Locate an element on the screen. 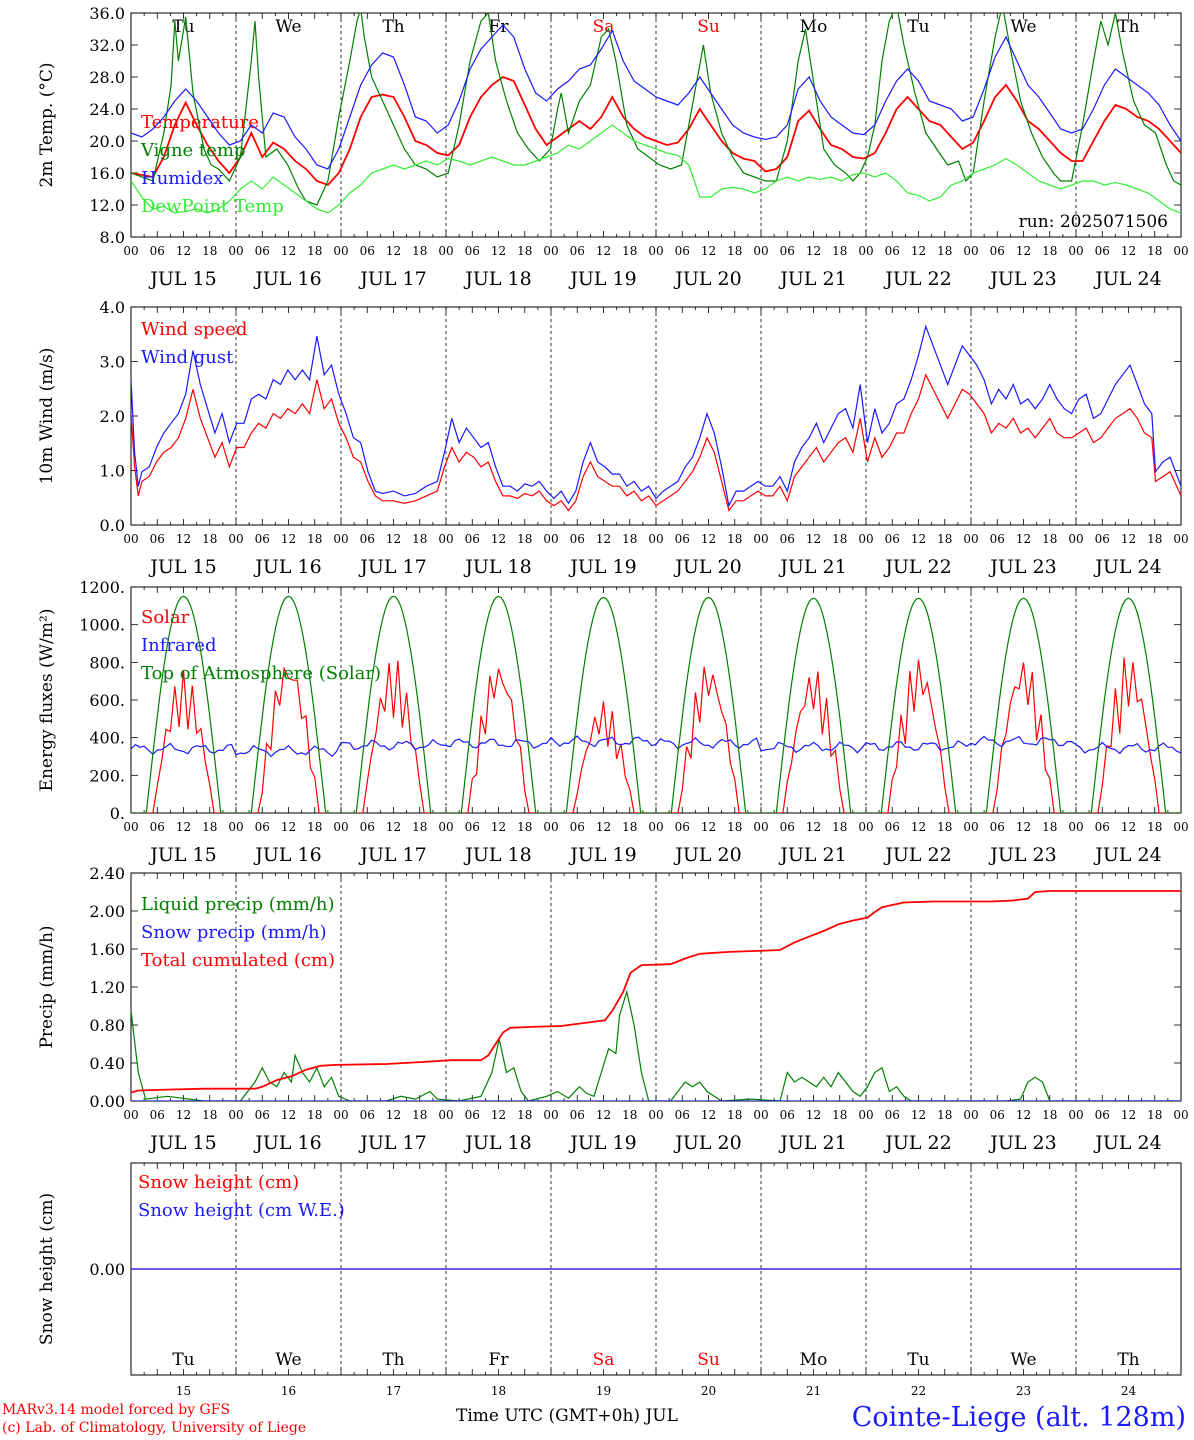 The image size is (1194, 1440). y-tick-label: 36.0 is located at coordinates (107, 13).